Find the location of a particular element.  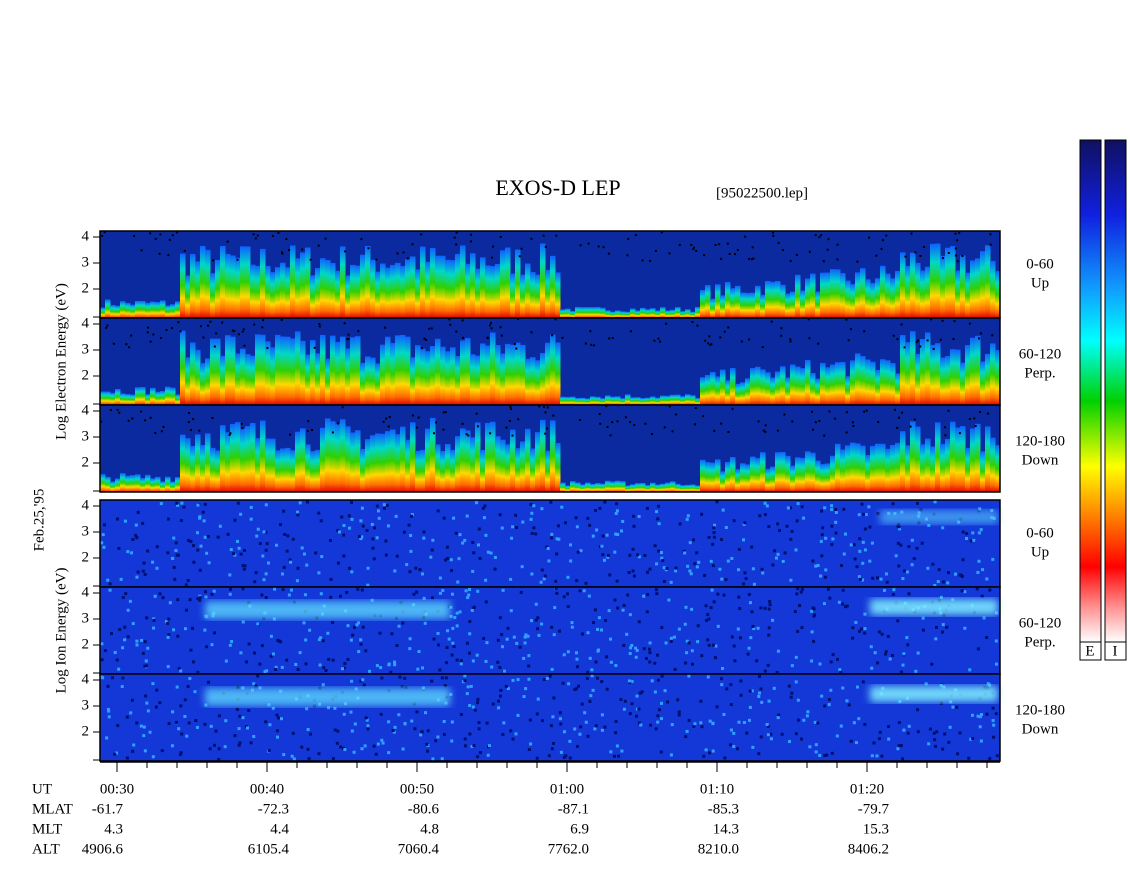

date-label: Feb.25,'95 is located at coordinates (39, 520).